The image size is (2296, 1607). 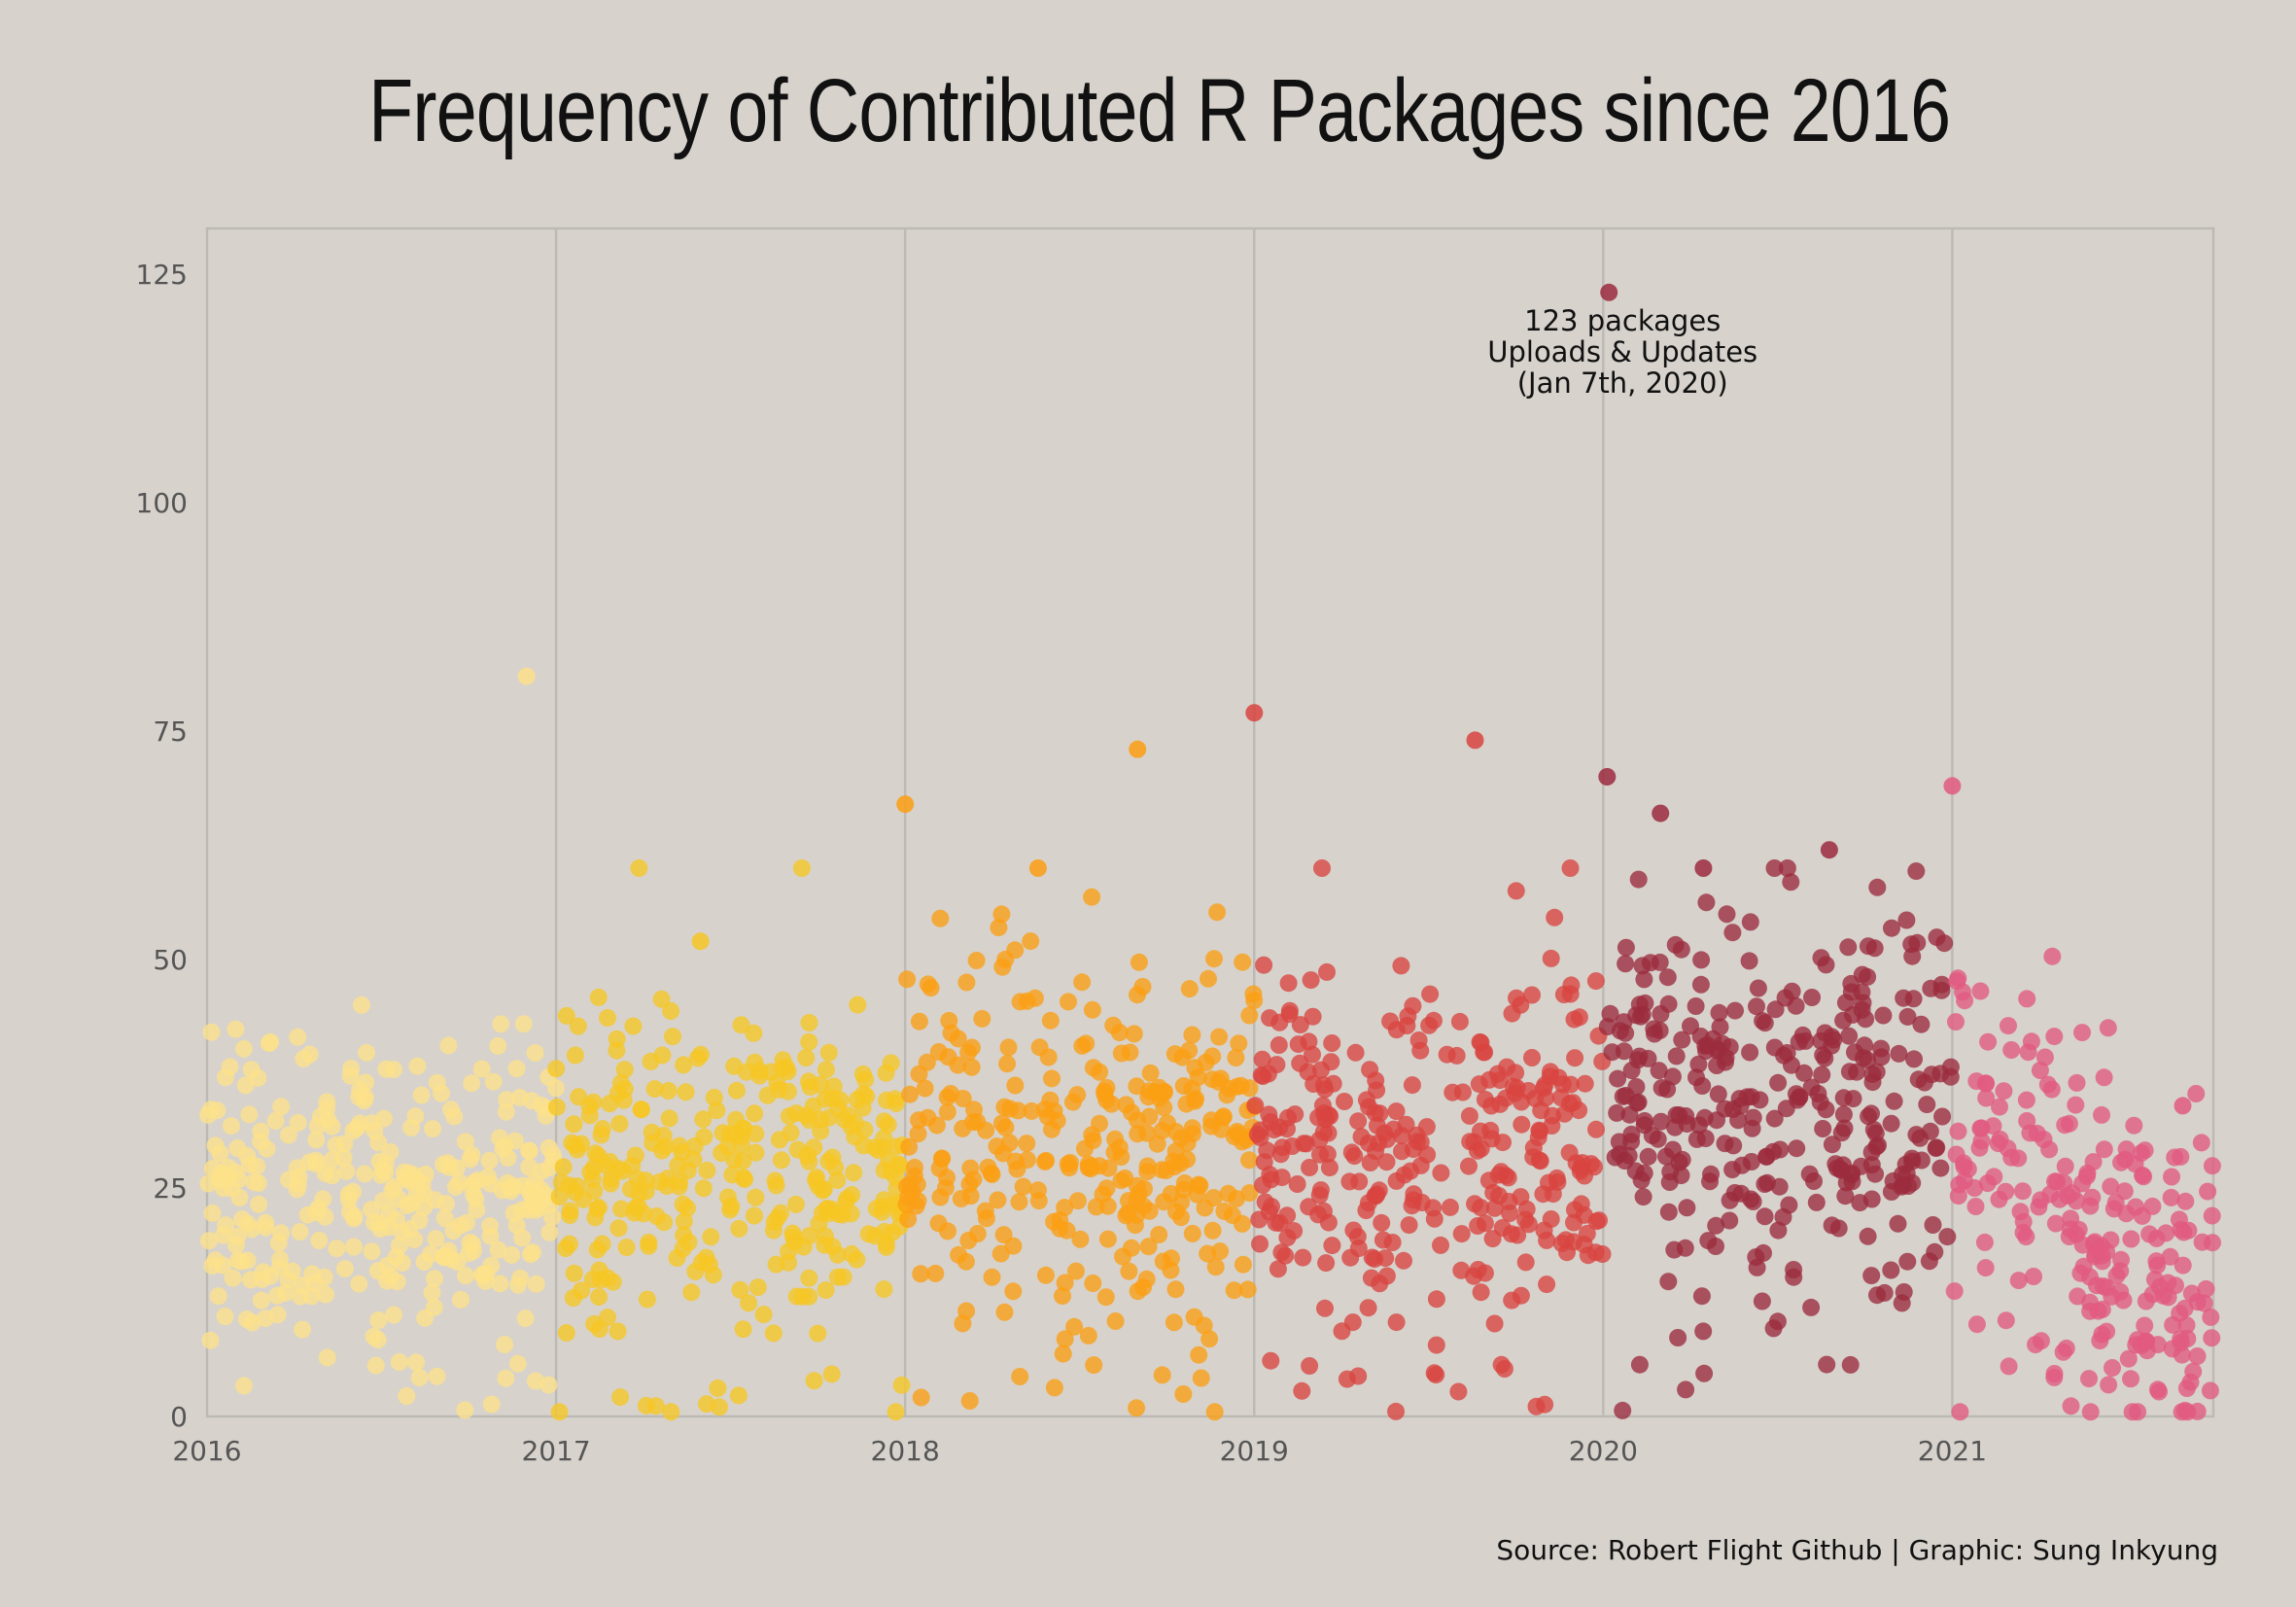 I want to click on y-tick-label: 0, so click(x=179, y=1417).